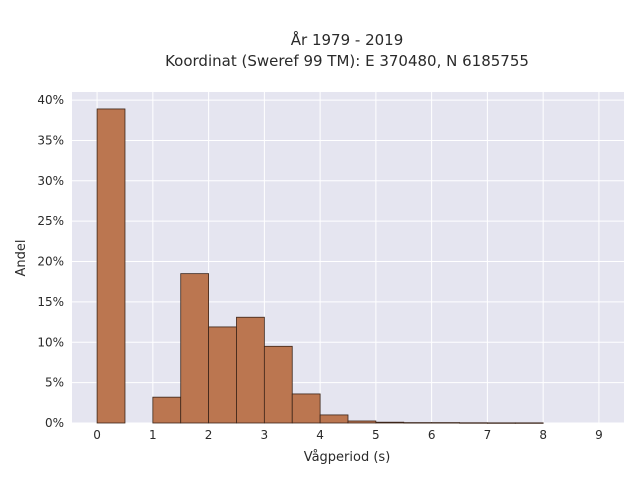 The image size is (640, 480). Describe the element at coordinates (347, 39) in the screenshot. I see `chart-title-line-1: År 1979 - 2019` at that location.